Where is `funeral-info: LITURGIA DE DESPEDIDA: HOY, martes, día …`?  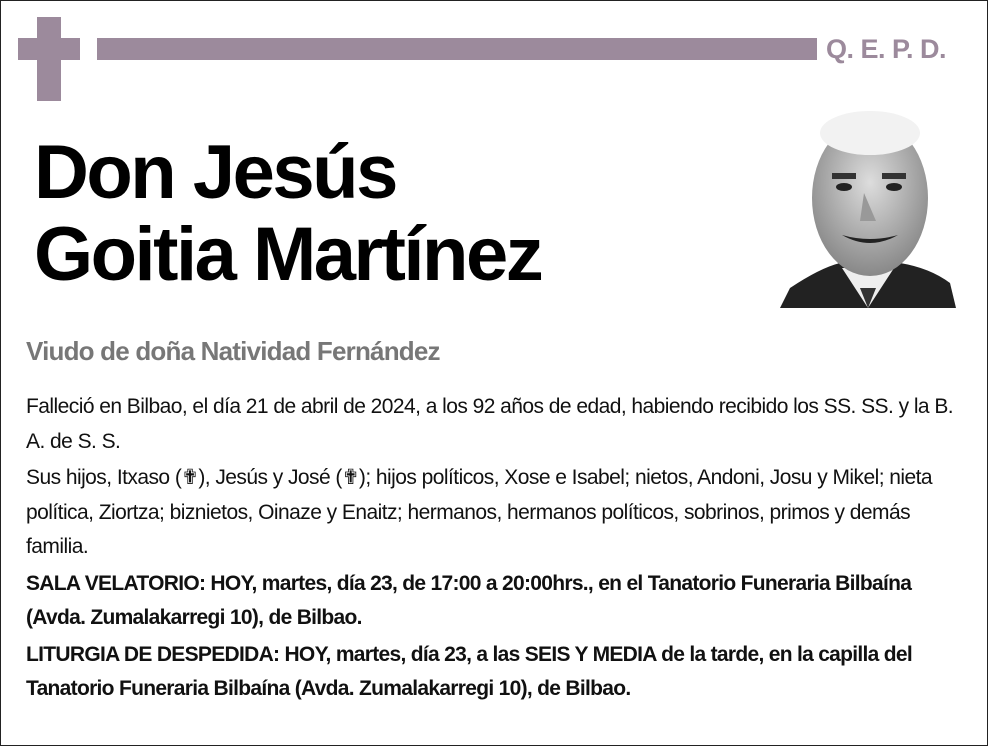
funeral-info: LITURGIA DE DESPEDIDA: HOY, martes, día … is located at coordinates (469, 671).